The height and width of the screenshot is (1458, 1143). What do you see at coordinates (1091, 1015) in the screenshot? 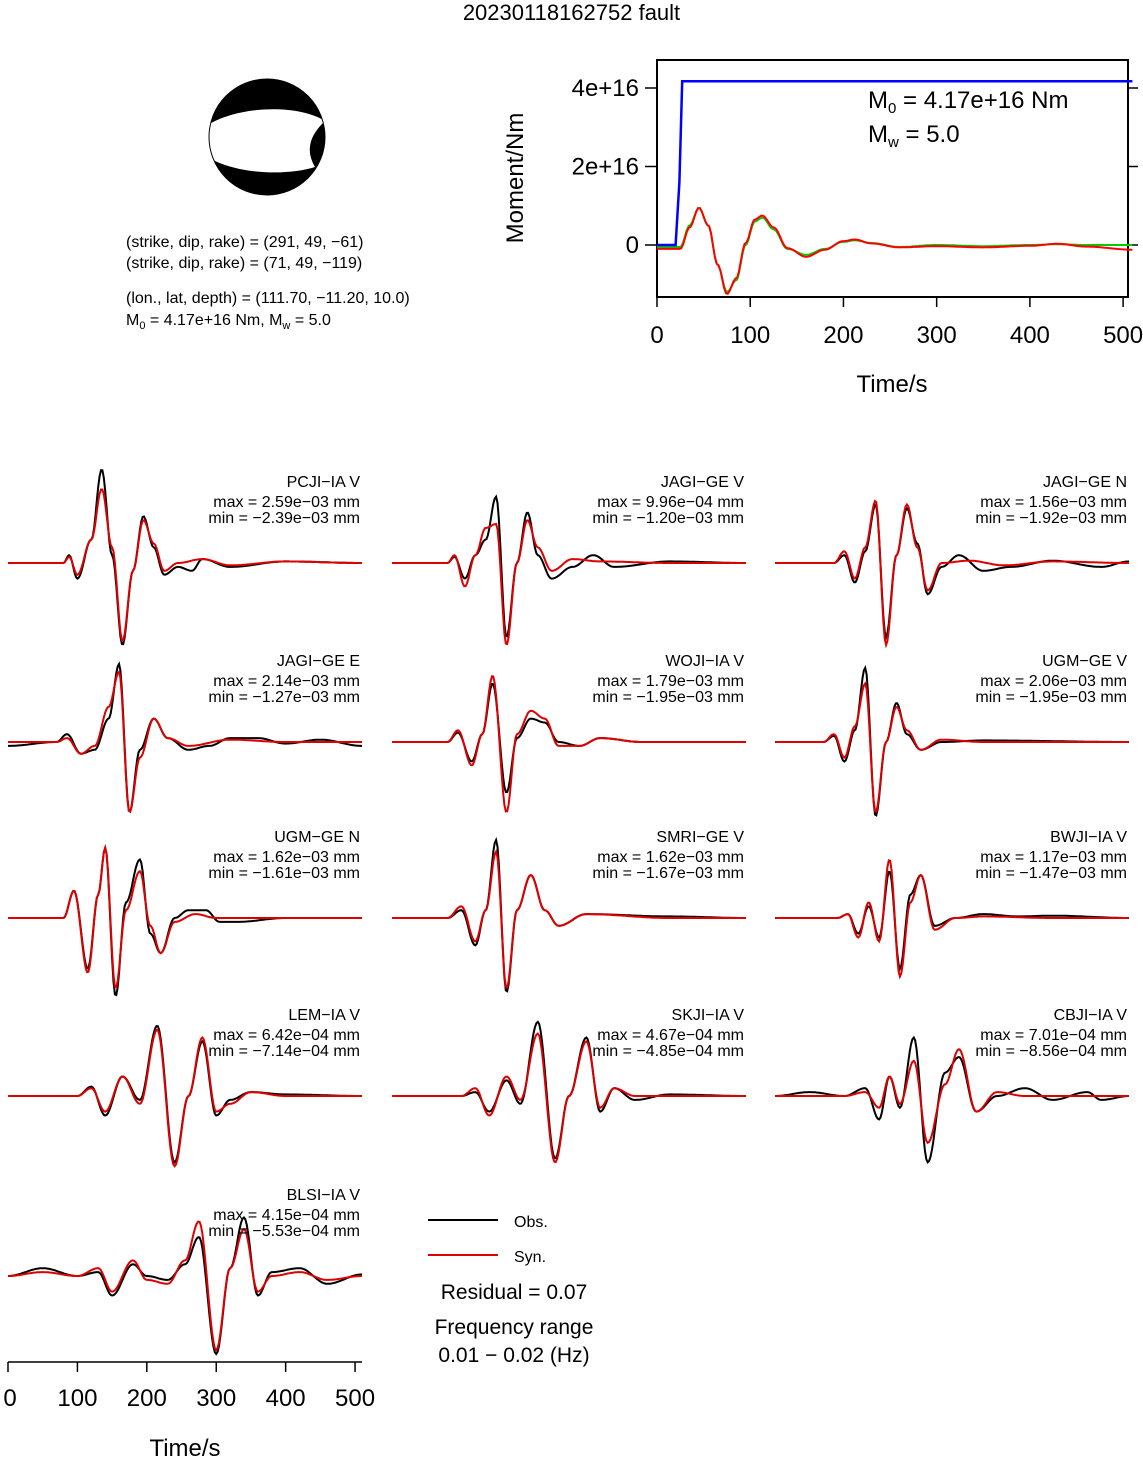
I see `station-name: CBJI−IA V` at bounding box center [1091, 1015].